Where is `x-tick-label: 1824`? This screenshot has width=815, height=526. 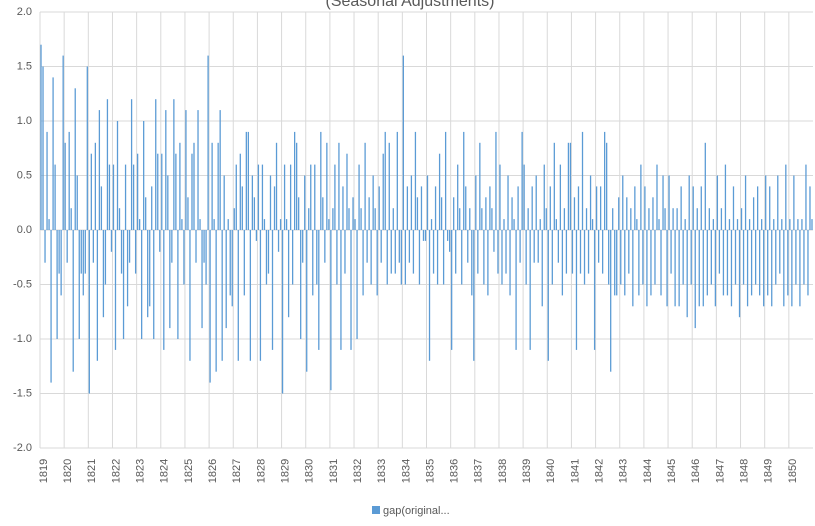 x-tick-label: 1824 is located at coordinates (165, 471).